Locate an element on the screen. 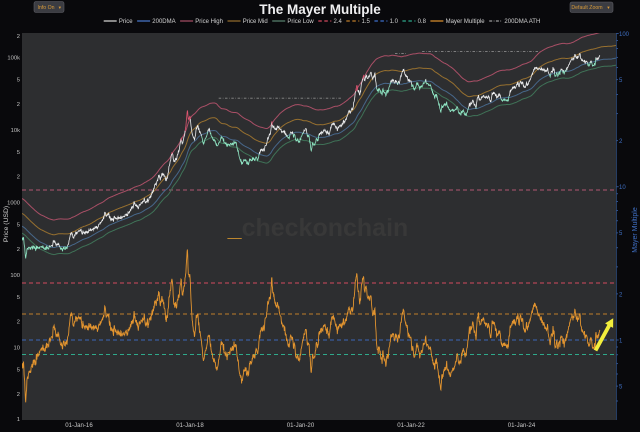 Image resolution: width=640 pixels, height=432 pixels. svg-text: Price Mid is located at coordinates (255, 22).